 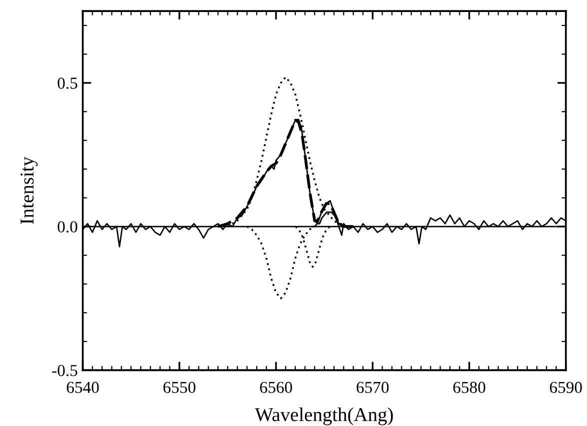 What do you see at coordinates (469, 388) in the screenshot?
I see `x-tick-label: 6580` at bounding box center [469, 388].